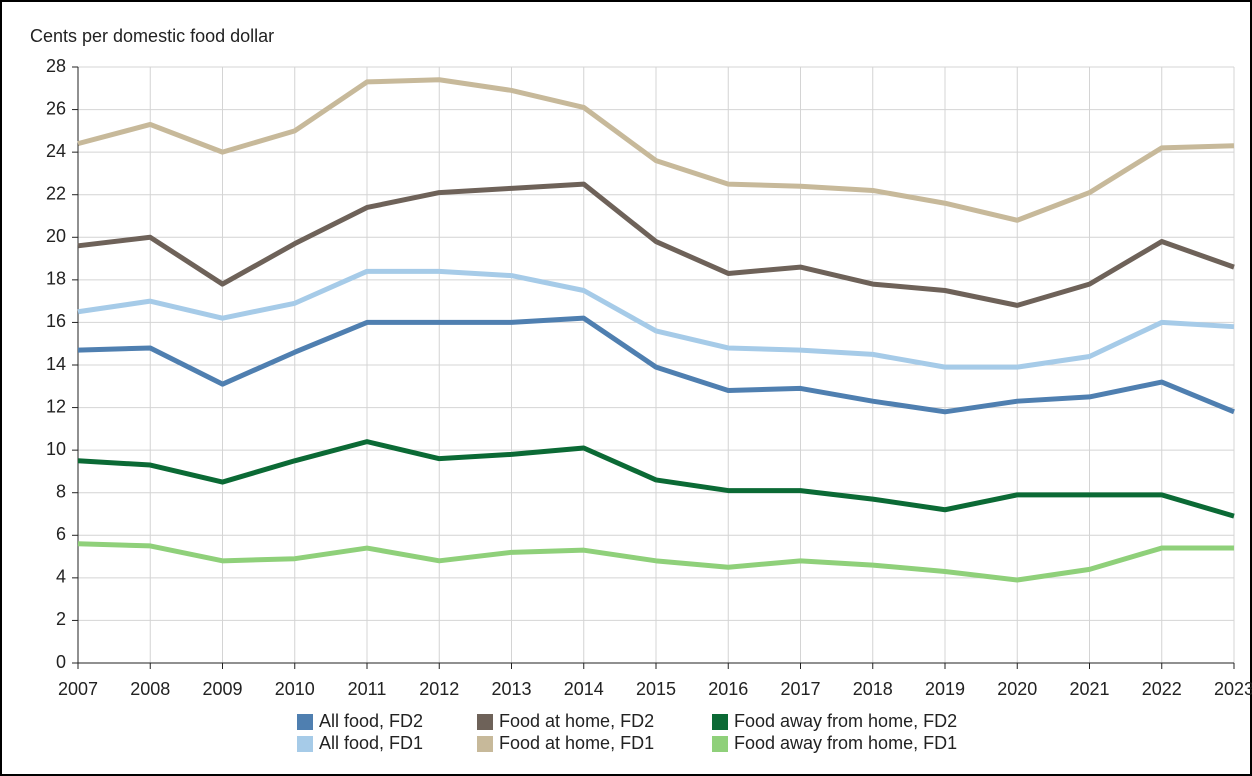 The width and height of the screenshot is (1252, 776). Describe the element at coordinates (56, 279) in the screenshot. I see `y-tick-label: 18` at that location.